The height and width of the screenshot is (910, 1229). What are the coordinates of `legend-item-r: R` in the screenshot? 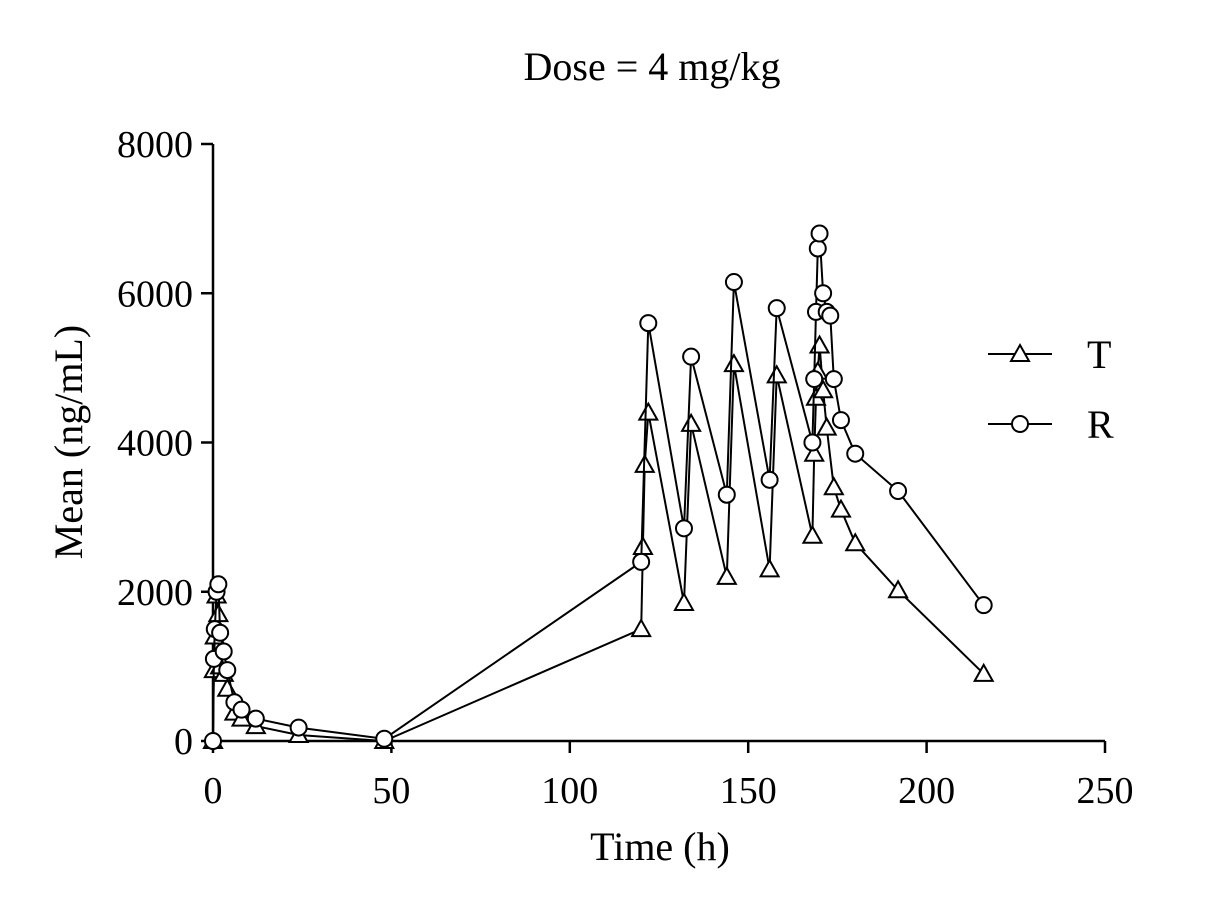 It's located at (1051, 424).